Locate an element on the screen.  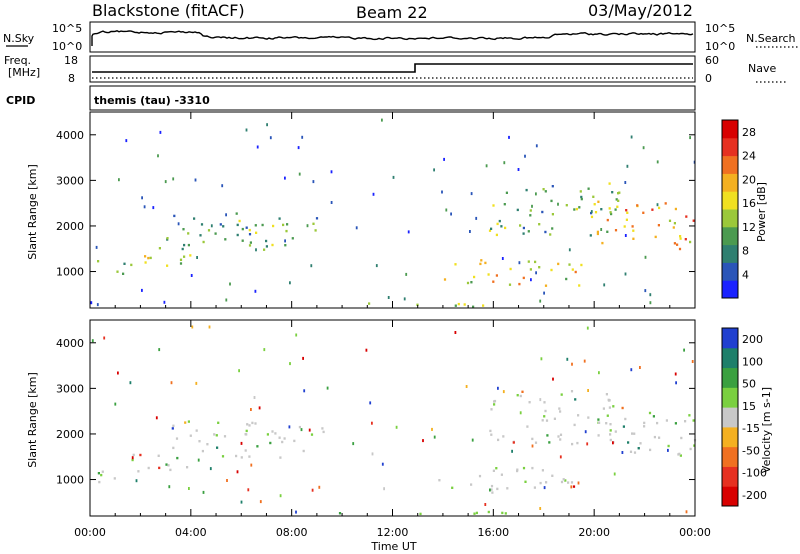
y-tick-label: 3000 is located at coordinates (70, 180).